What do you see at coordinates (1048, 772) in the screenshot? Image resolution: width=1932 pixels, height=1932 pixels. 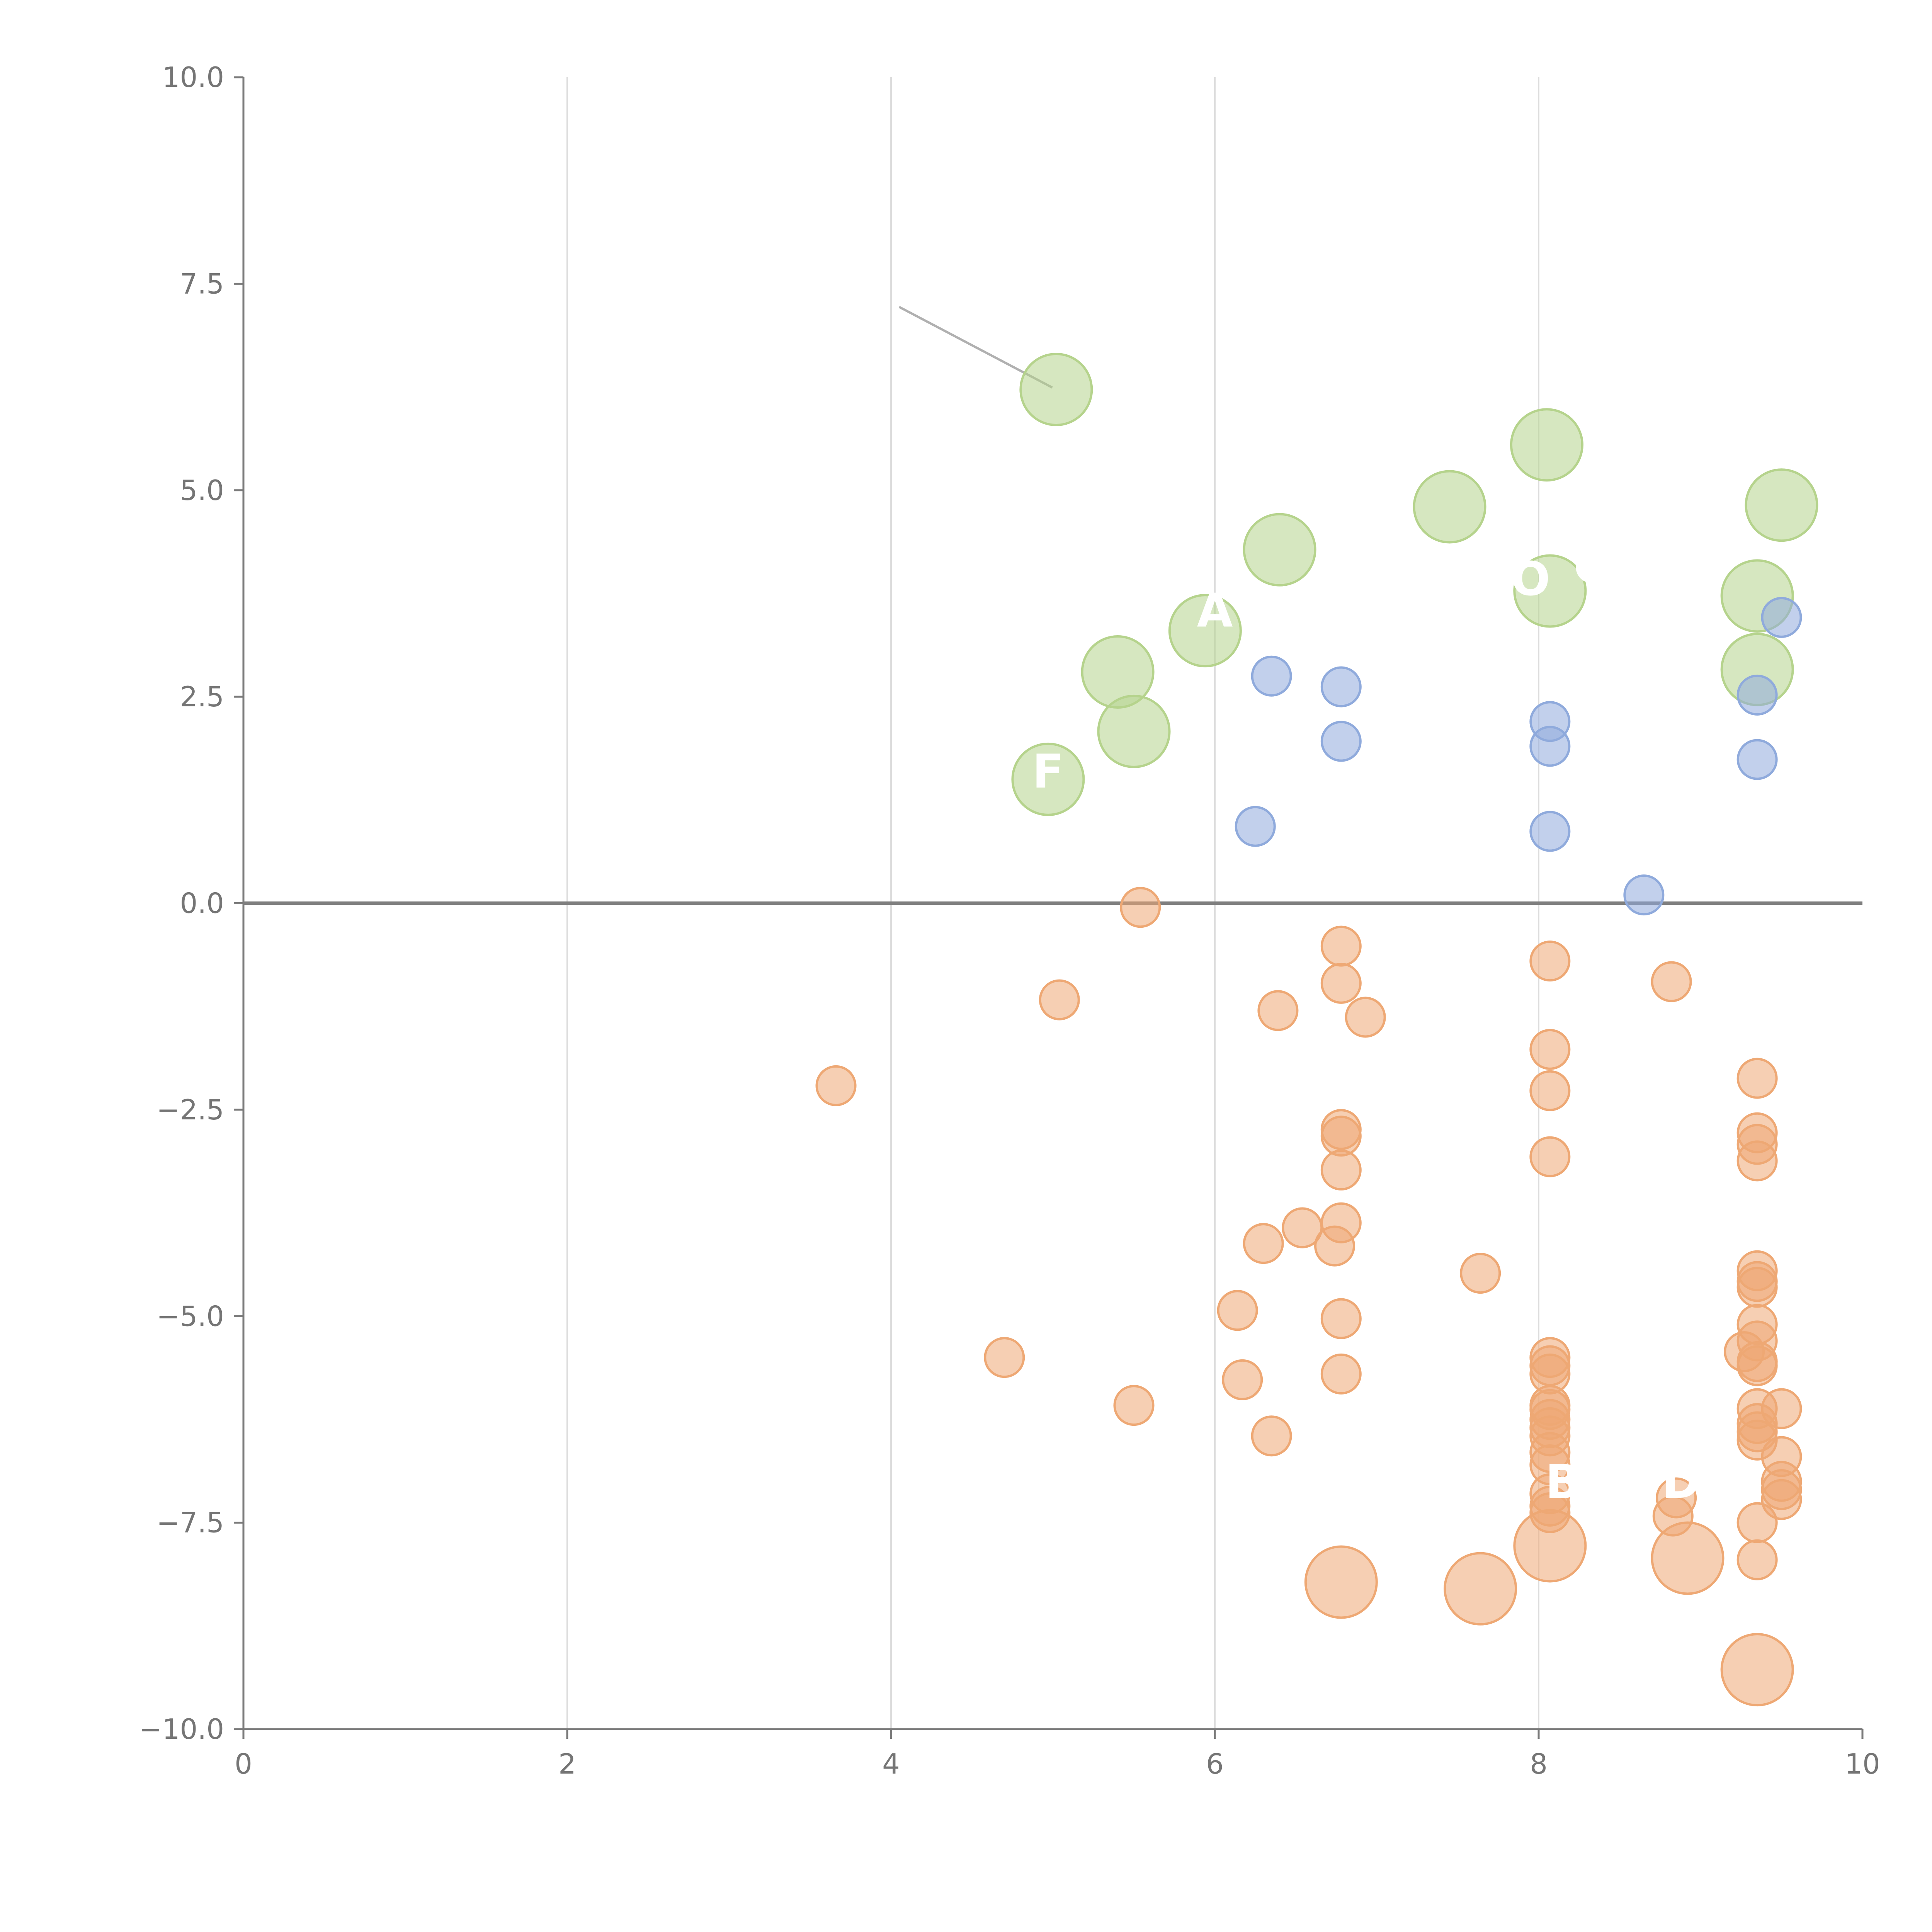 I see `point-label: F` at bounding box center [1048, 772].